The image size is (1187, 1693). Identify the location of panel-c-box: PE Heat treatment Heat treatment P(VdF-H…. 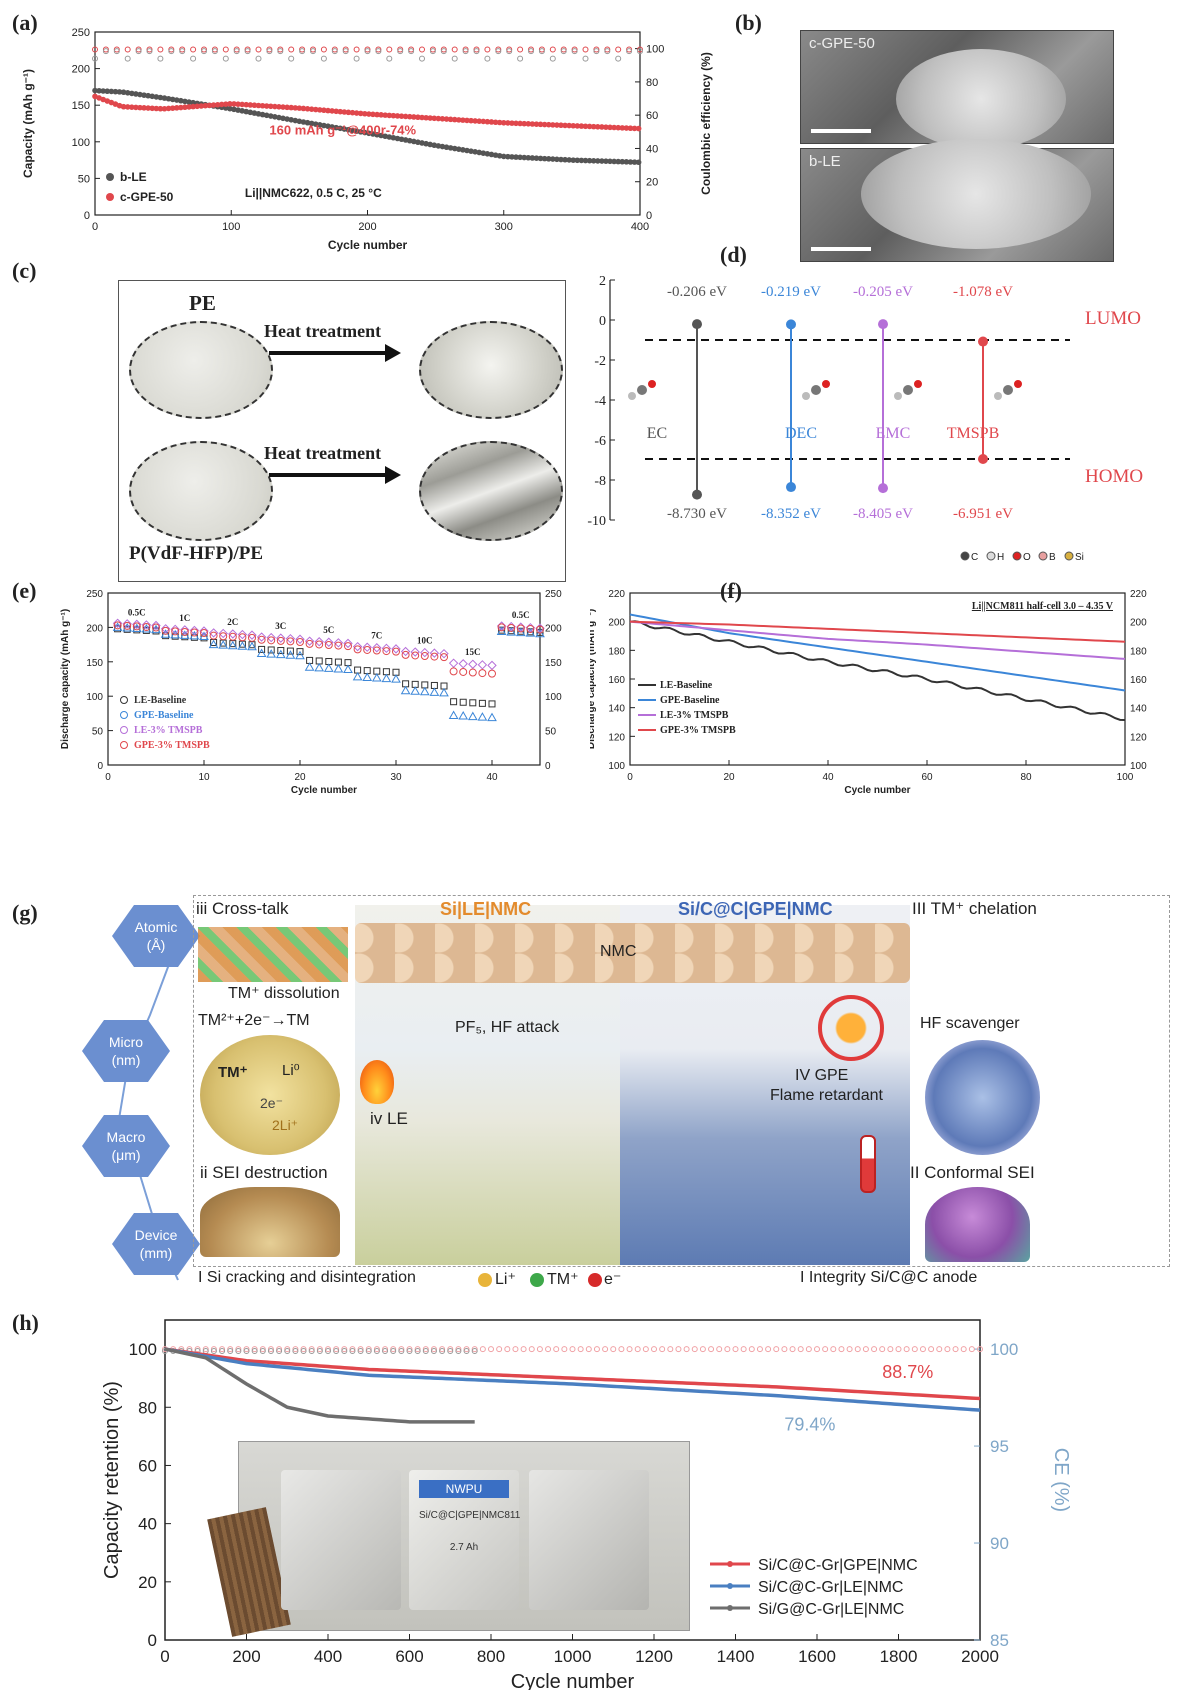
(342, 431).